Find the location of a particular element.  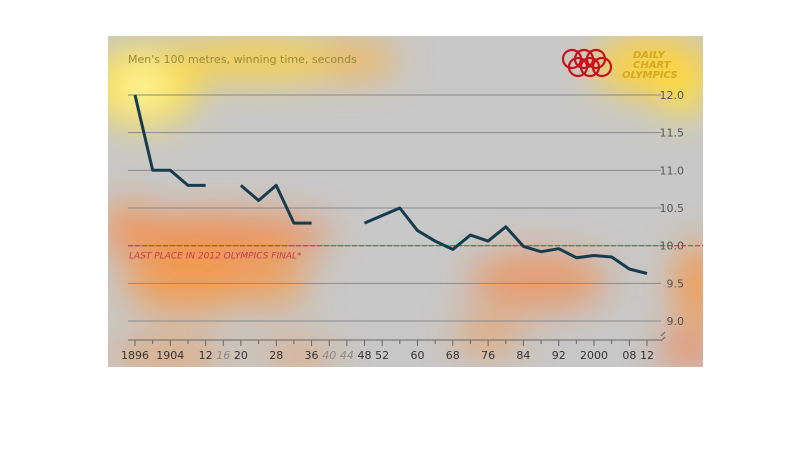

x-tick-label: 76 is located at coordinates (488, 355).